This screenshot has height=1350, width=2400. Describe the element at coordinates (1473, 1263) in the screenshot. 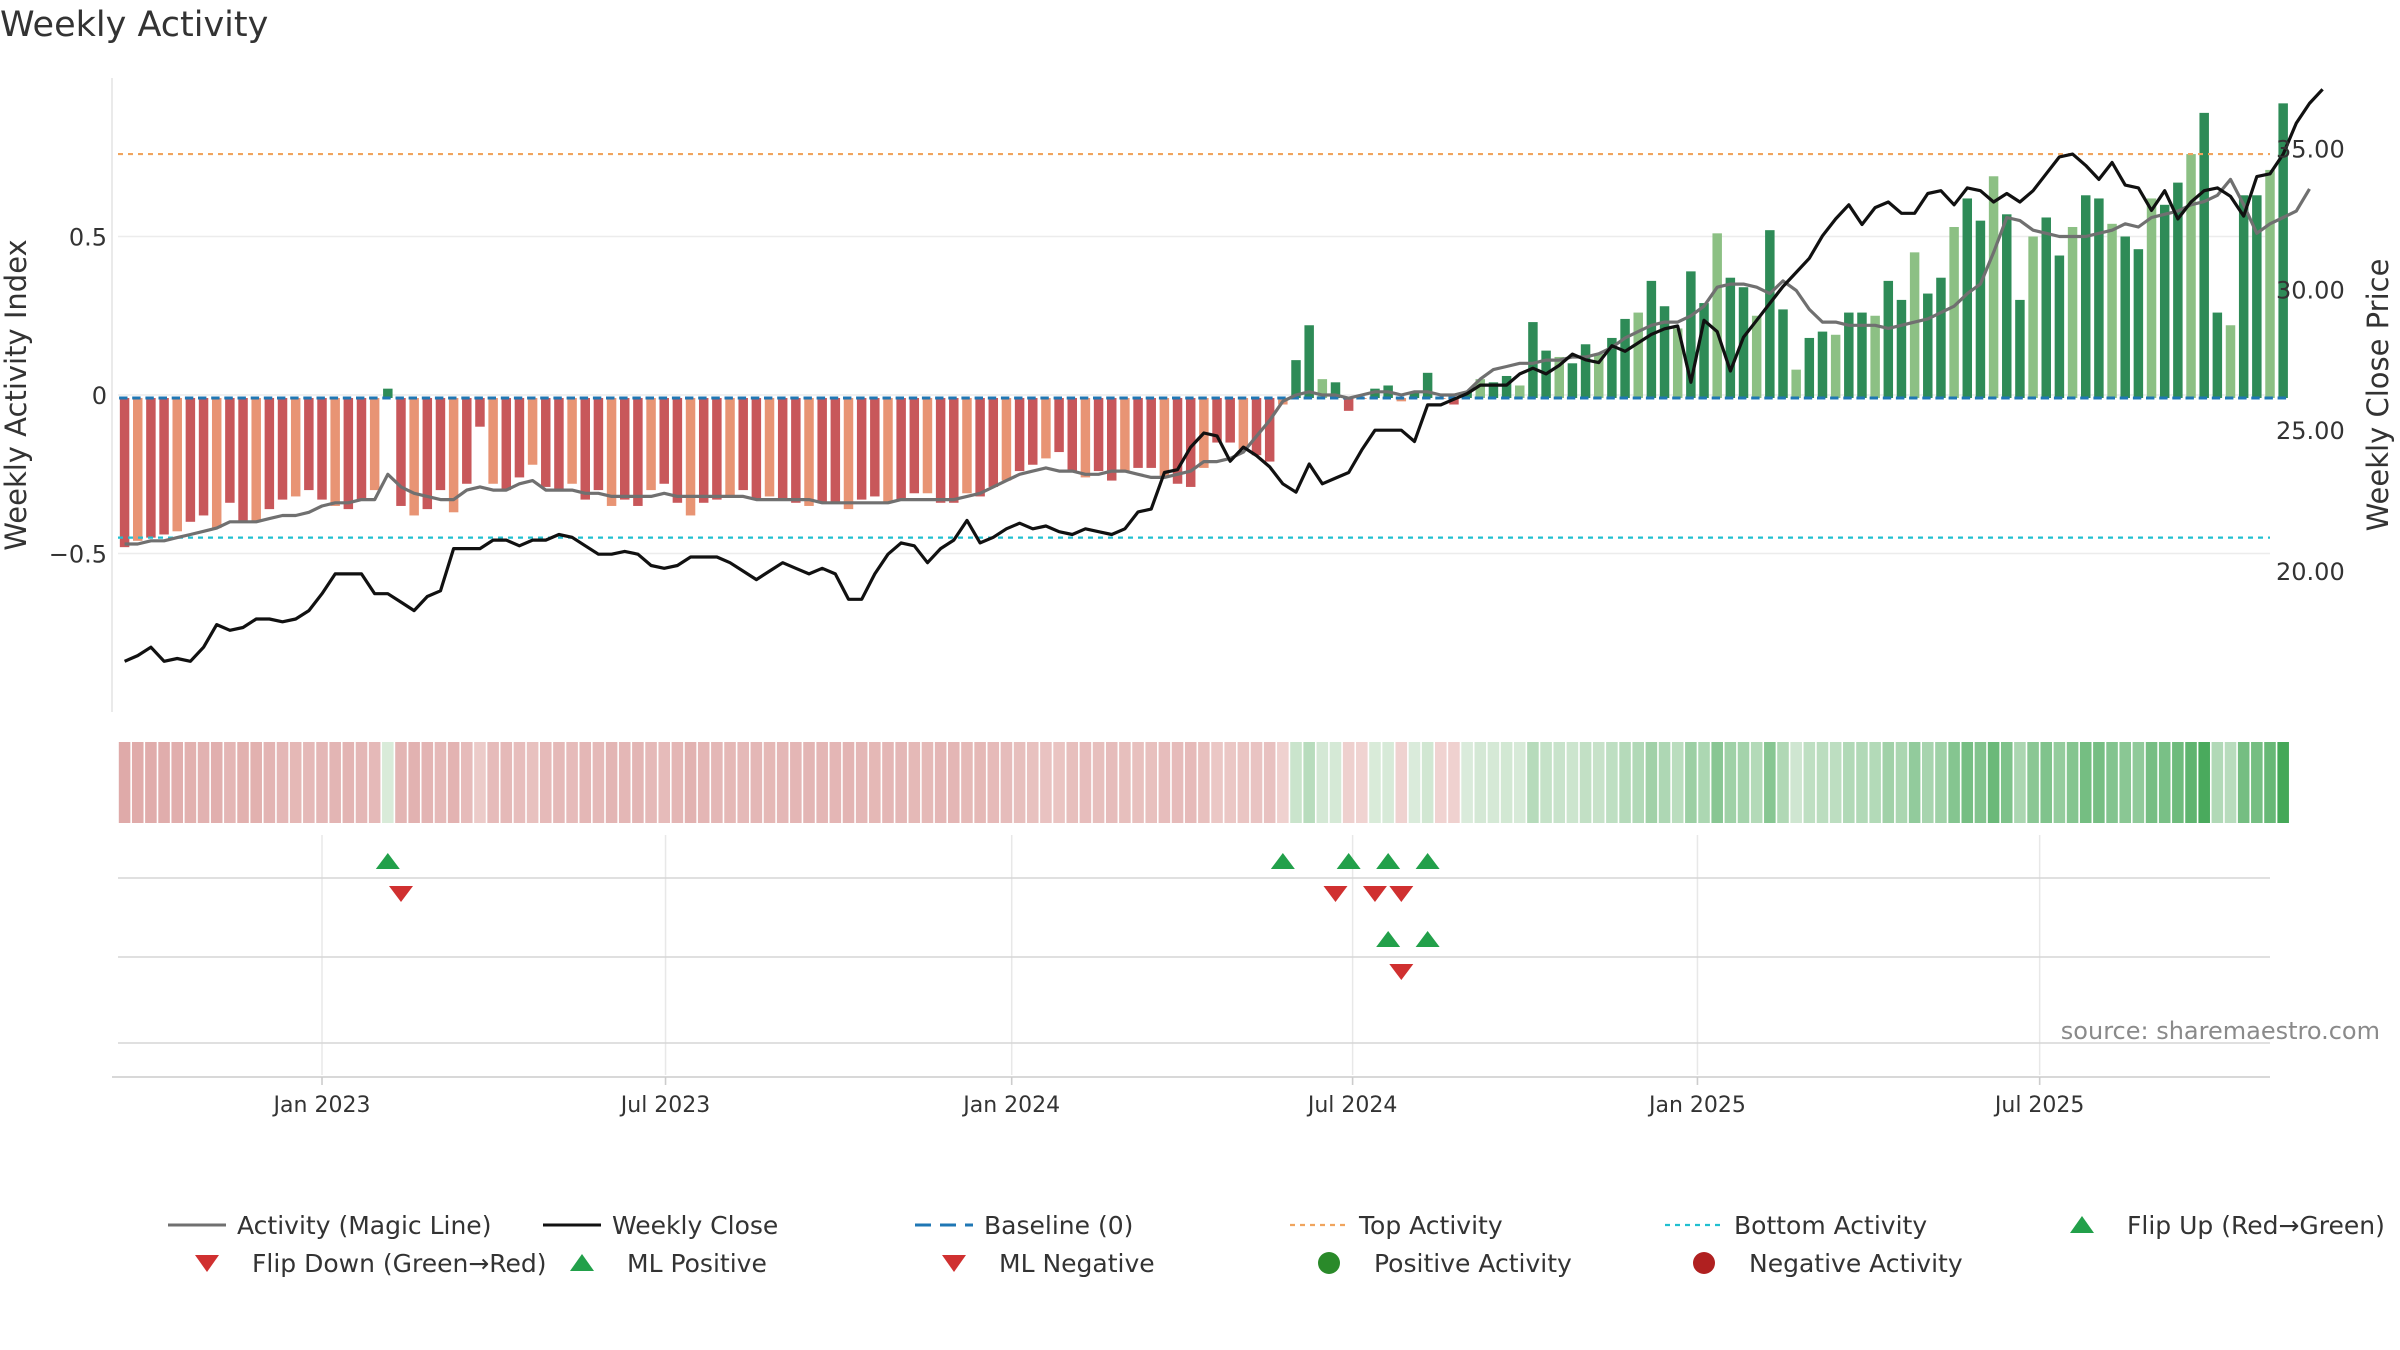

I see `legend-pos_dot-label: Positive Activity` at that location.